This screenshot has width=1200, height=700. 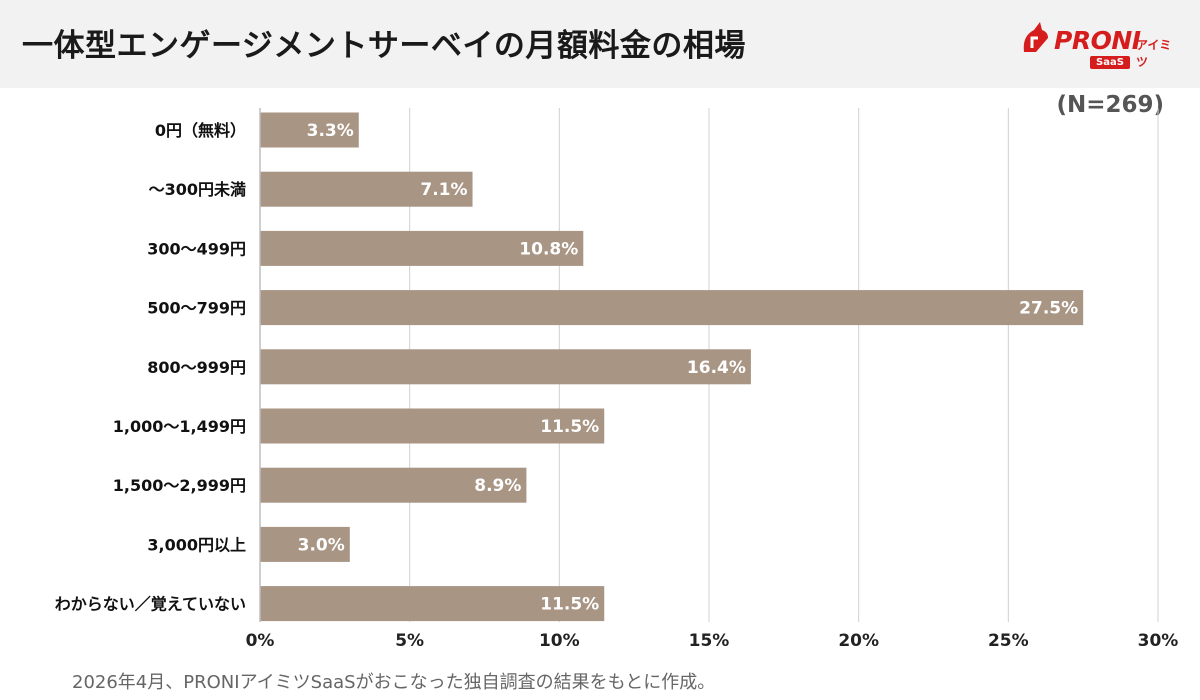 What do you see at coordinates (716, 368) in the screenshot?
I see `data-label: 16.4%` at bounding box center [716, 368].